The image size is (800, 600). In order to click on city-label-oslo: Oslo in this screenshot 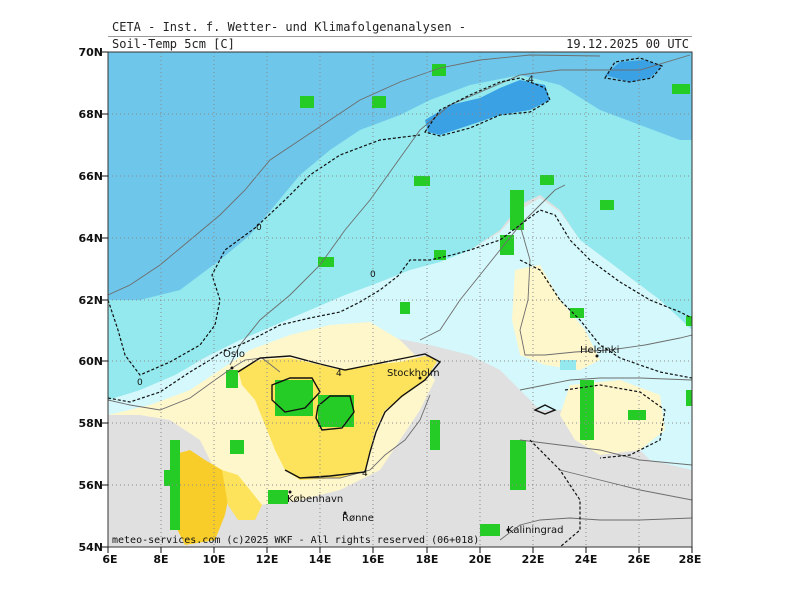, I will do `click(234, 354)`.